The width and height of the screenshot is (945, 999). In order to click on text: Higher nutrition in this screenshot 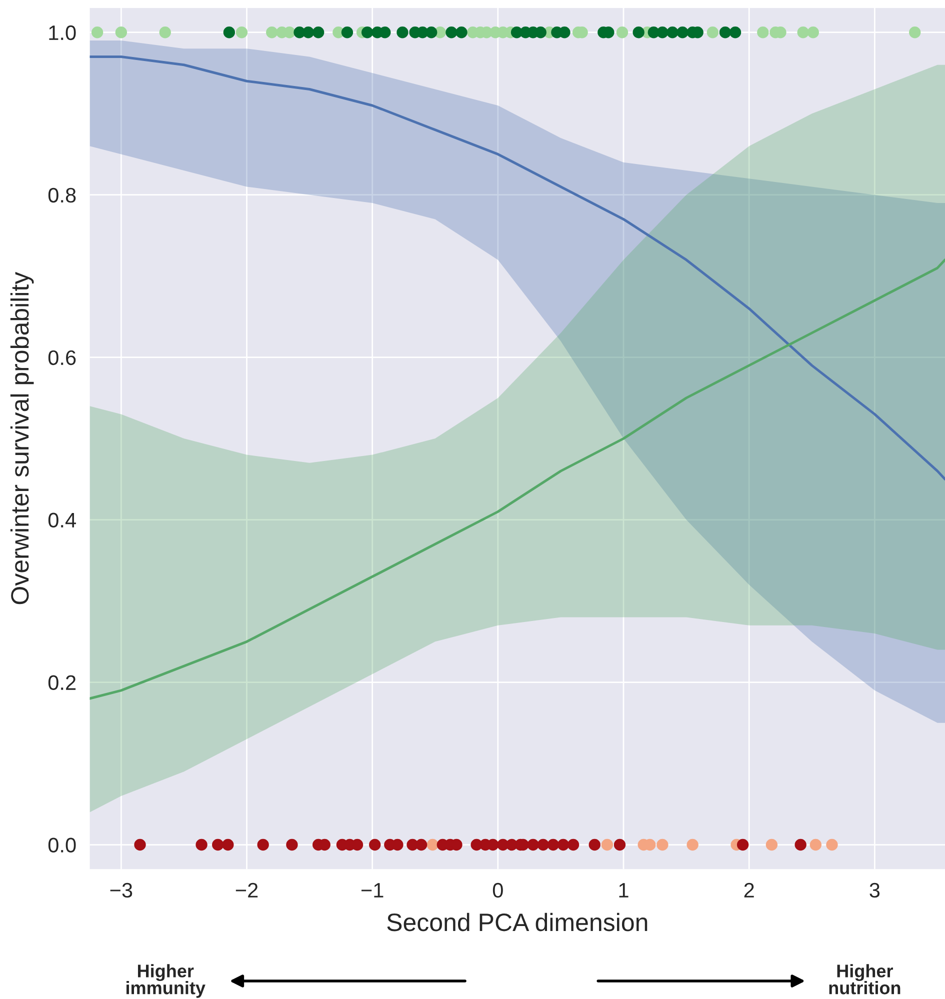, I will do `click(864, 979)`.